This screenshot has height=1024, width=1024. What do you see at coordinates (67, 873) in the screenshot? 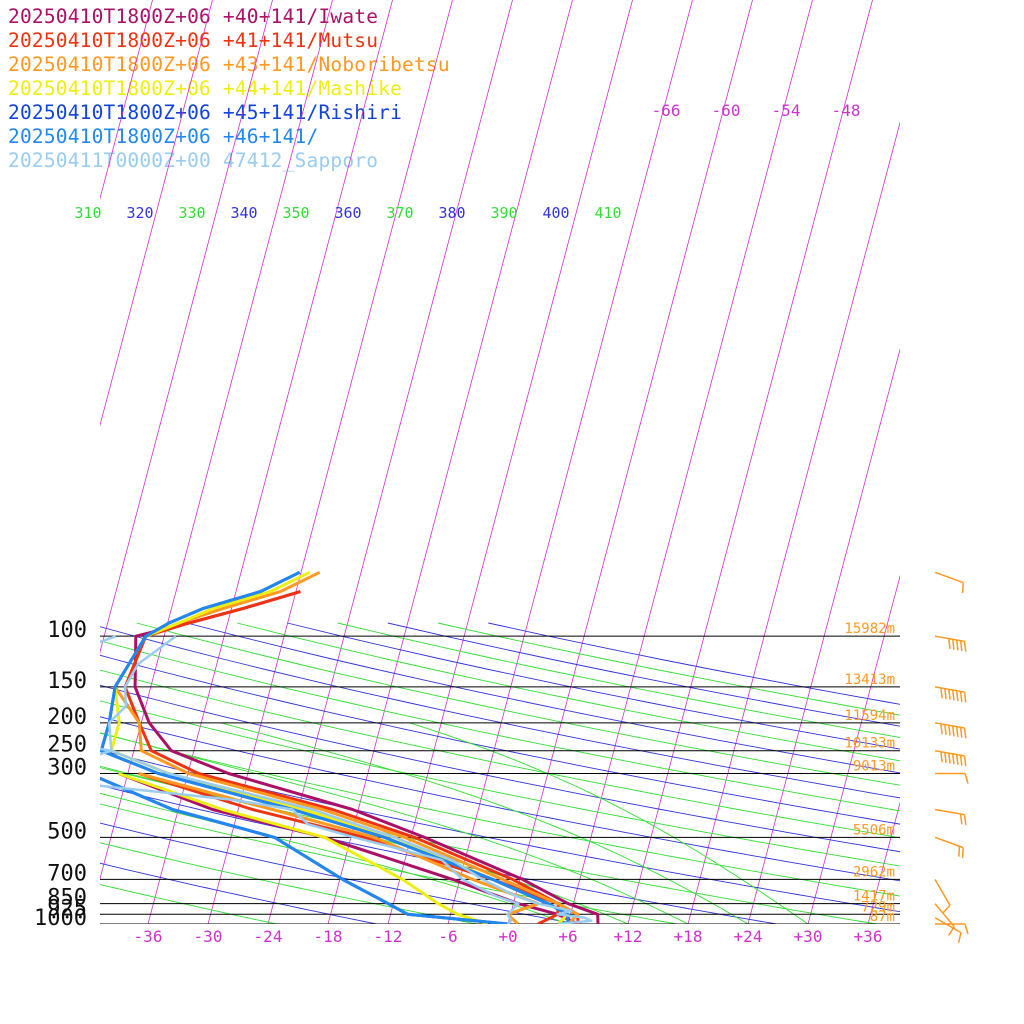
I see `pressure-label: 700` at bounding box center [67, 873].